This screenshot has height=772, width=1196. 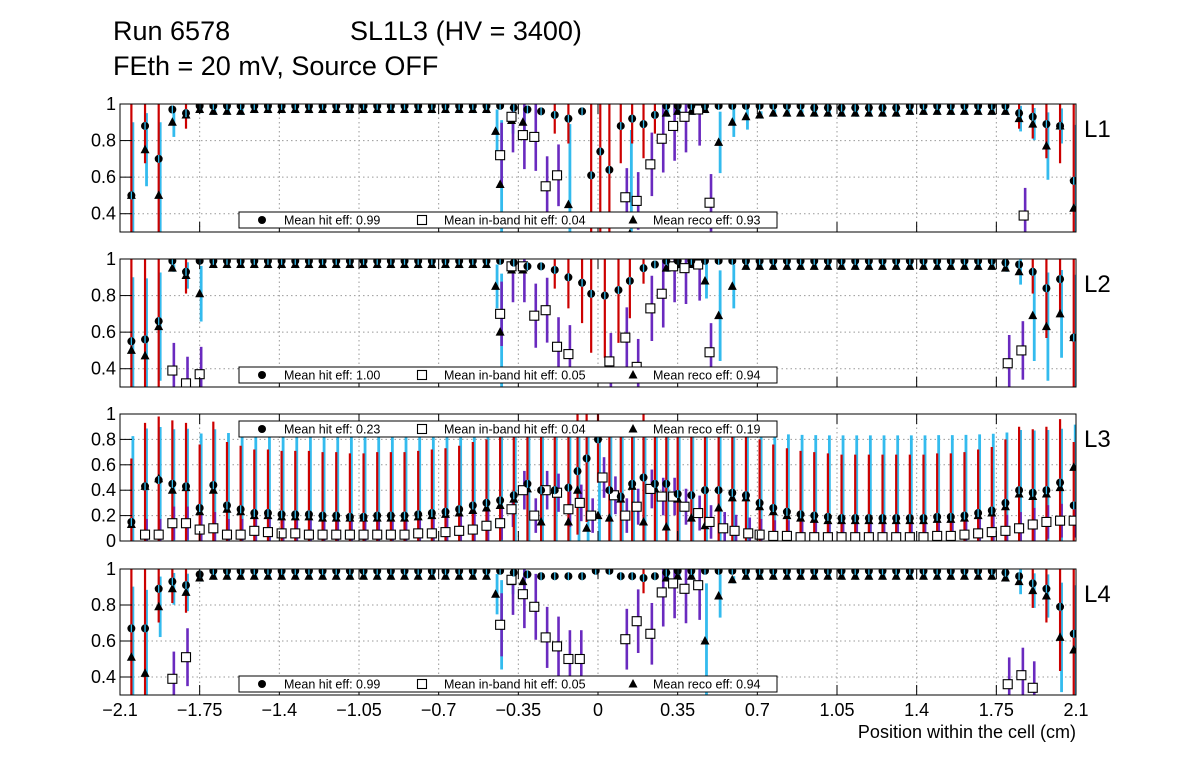 I want to click on x-tick-label: −1.4, so click(x=280, y=710).